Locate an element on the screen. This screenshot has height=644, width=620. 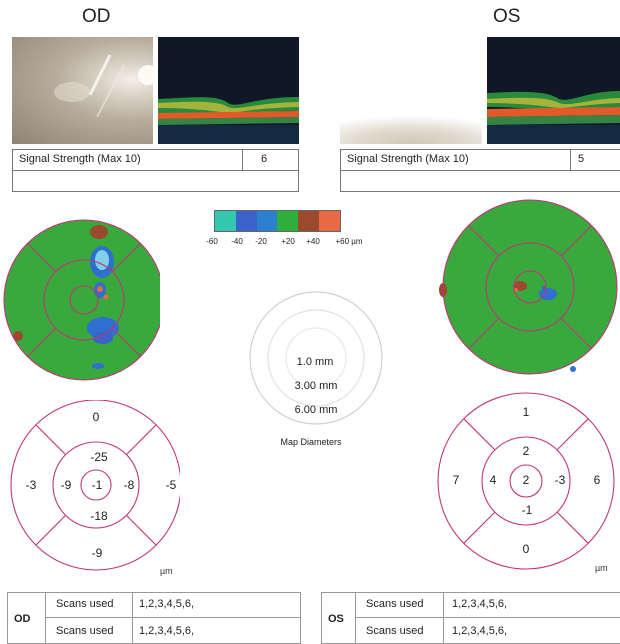
od-oct-scan is located at coordinates (228, 90).